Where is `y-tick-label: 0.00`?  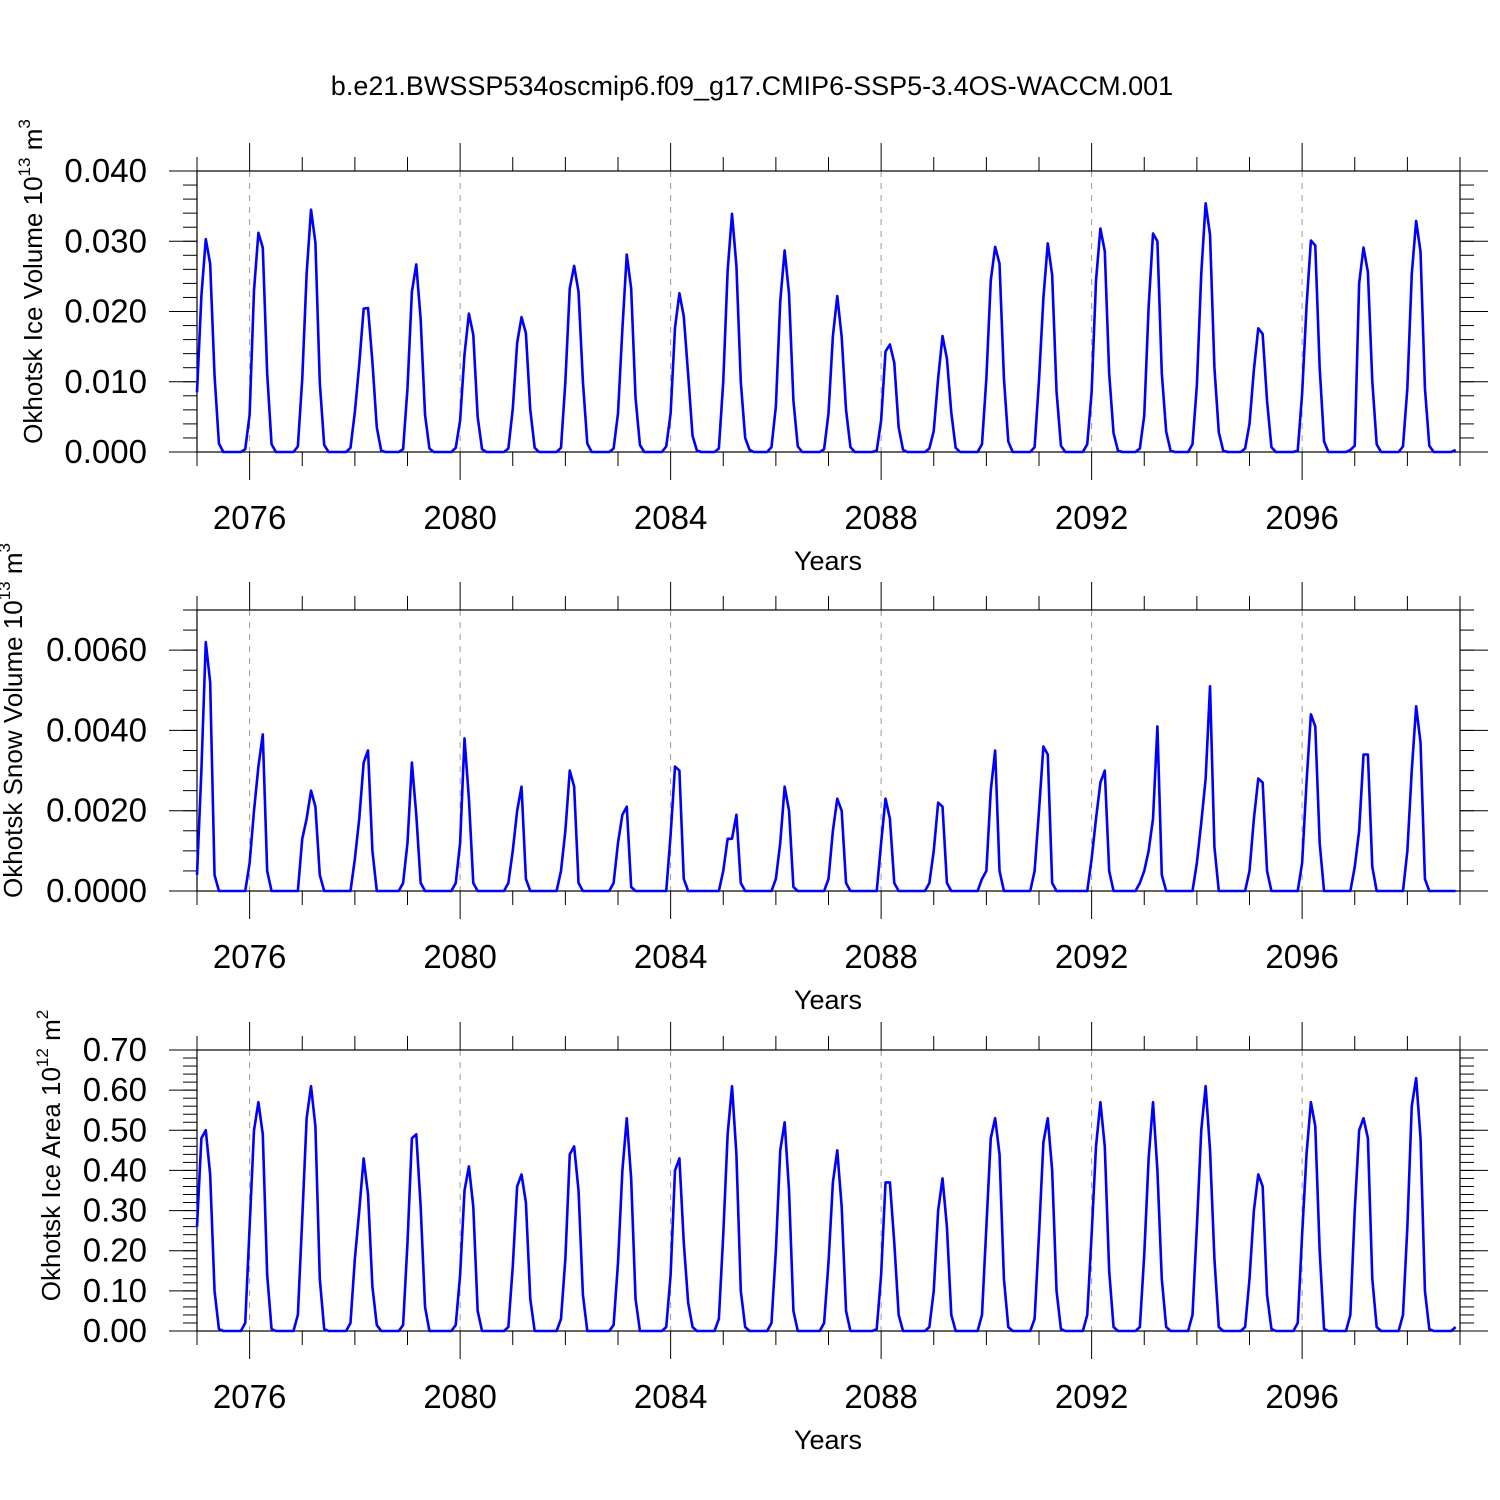 y-tick-label: 0.00 is located at coordinates (115, 1330).